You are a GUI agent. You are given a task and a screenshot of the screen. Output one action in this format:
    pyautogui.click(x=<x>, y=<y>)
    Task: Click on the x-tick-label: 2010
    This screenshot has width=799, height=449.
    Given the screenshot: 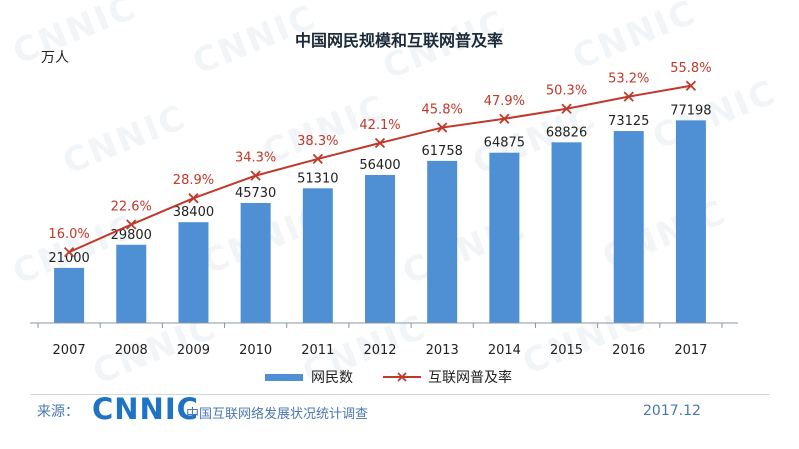 What is the action you would take?
    pyautogui.click(x=255, y=350)
    